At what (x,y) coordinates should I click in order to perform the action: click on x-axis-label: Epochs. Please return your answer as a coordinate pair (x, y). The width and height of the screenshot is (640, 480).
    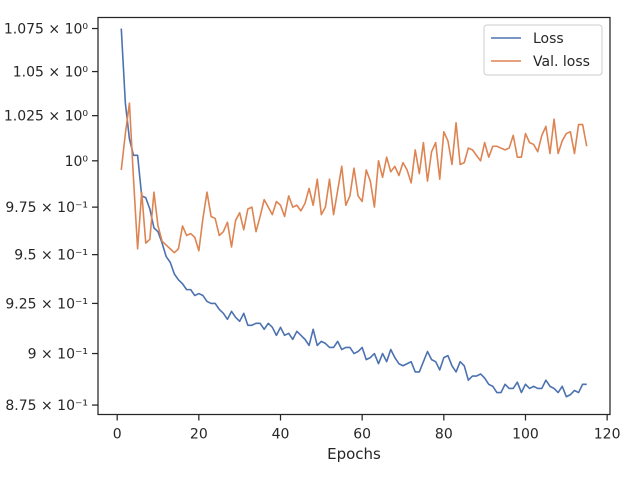
    Looking at the image, I should click on (354, 454).